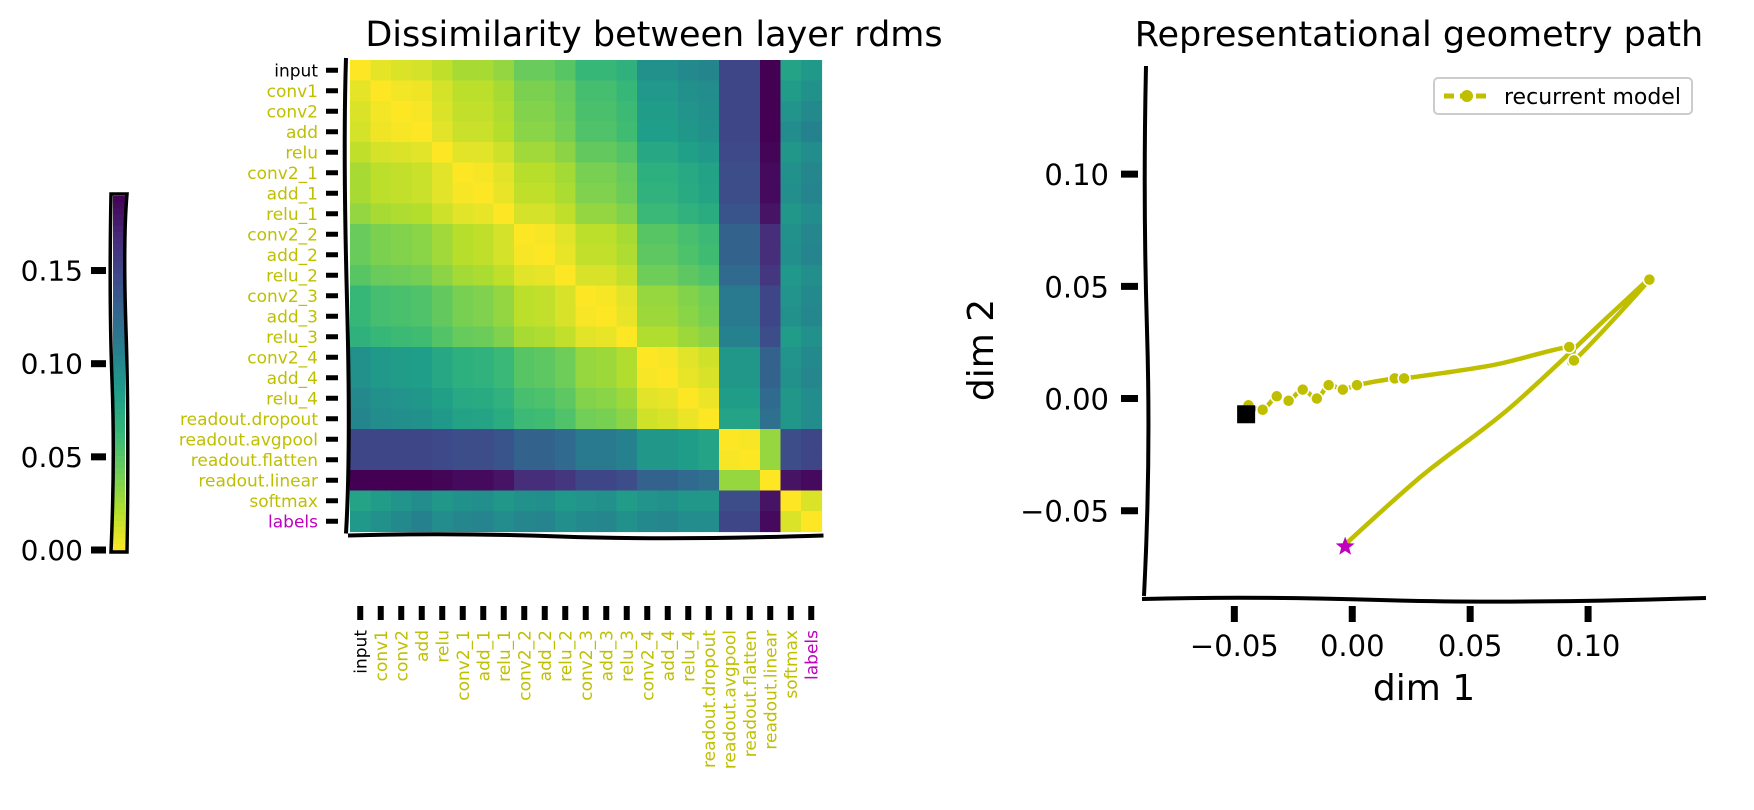 This screenshot has height=810, width=1754. What do you see at coordinates (423, 646) in the screenshot?
I see `heatmap-col-label: add` at bounding box center [423, 646].